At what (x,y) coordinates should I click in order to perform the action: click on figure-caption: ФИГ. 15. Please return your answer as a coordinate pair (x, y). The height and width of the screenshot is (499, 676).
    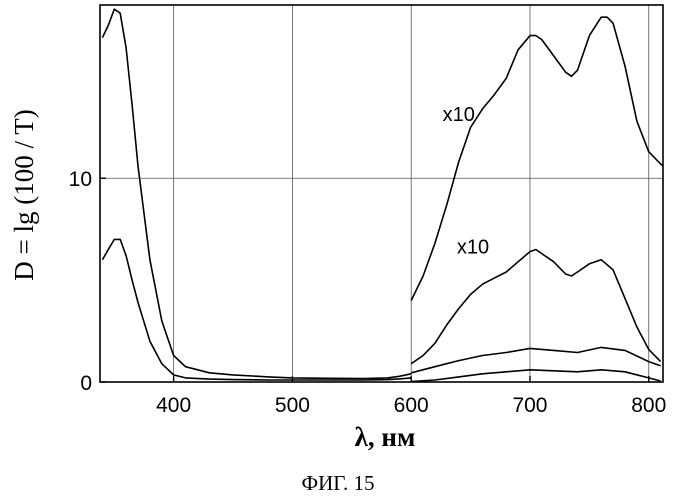
    Looking at the image, I should click on (337, 483).